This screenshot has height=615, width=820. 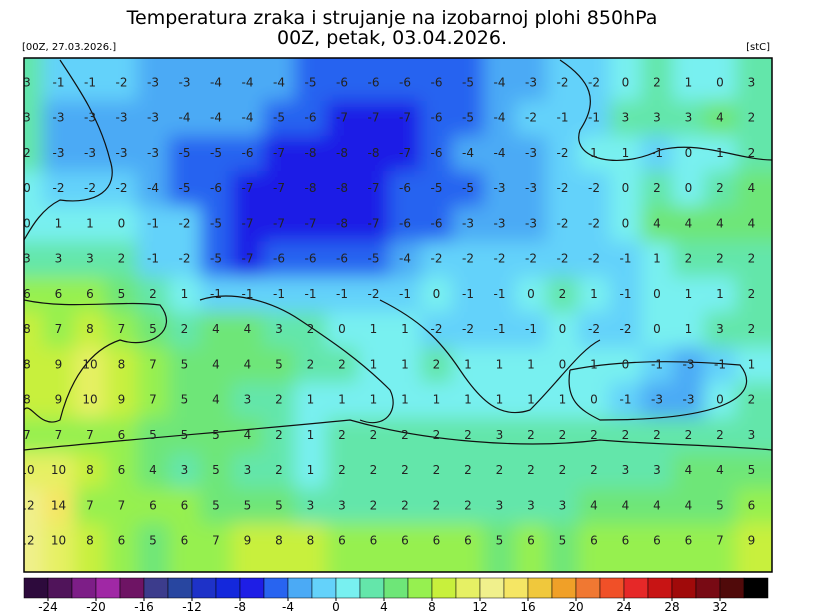 What do you see at coordinates (594, 505) in the screenshot?
I see `field-value: 4` at bounding box center [594, 505].